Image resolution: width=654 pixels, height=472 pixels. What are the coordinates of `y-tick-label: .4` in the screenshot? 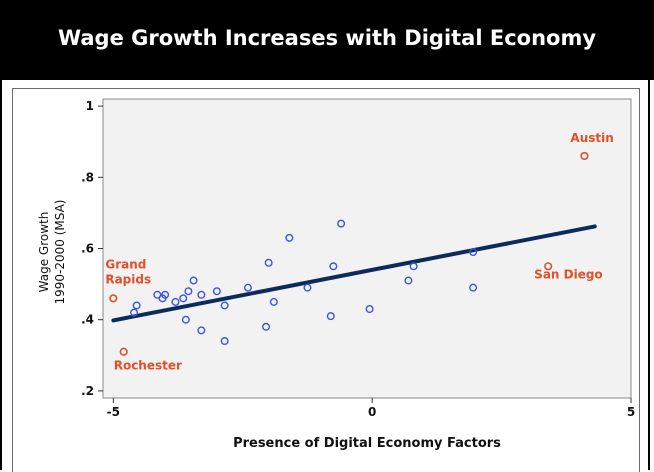 It's located at (87, 320).